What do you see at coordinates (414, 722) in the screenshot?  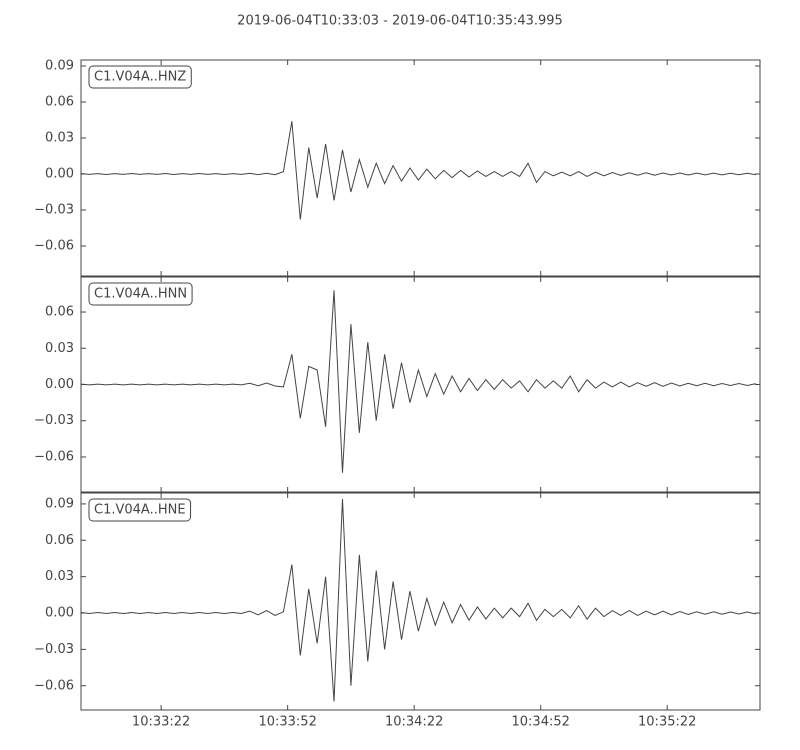 I see `x-tick-label: 10:34:22` at bounding box center [414, 722].